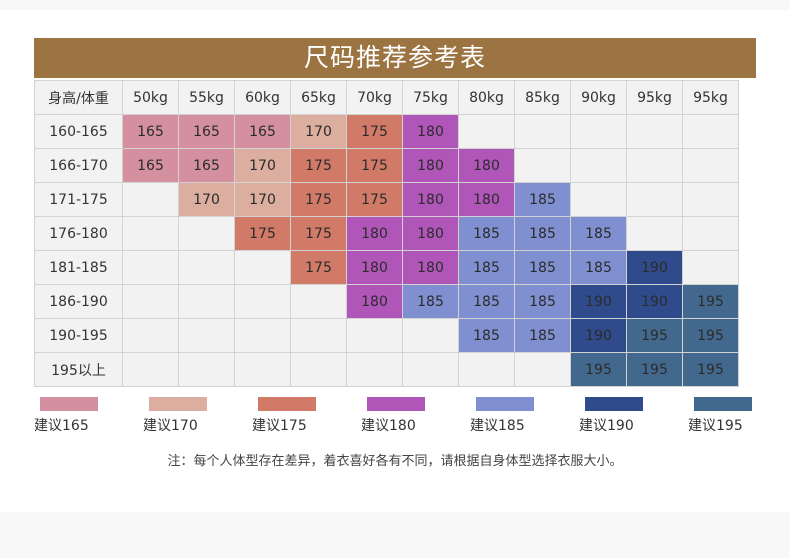  I want to click on page-title: 尺码推荐参考表, so click(395, 58).